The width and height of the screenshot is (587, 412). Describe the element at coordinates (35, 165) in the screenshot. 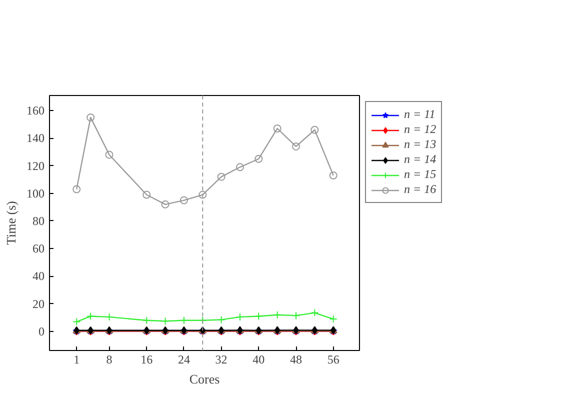

I see `y-tick-label: 120` at that location.